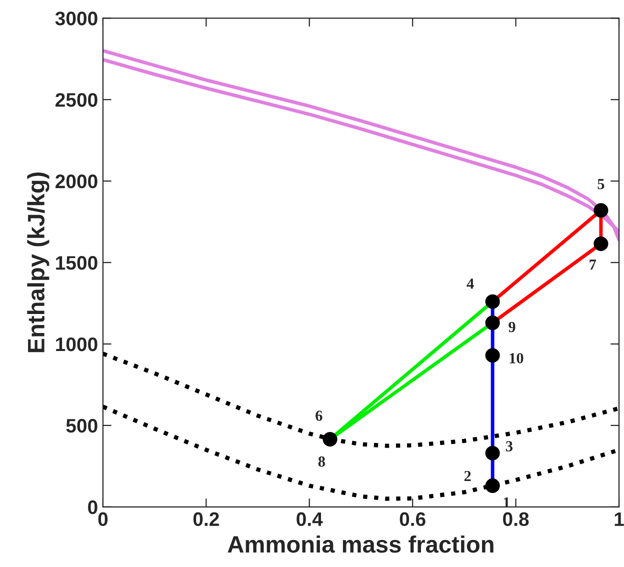 The width and height of the screenshot is (624, 567). I want to click on x-tick-label: 0.6, so click(413, 519).